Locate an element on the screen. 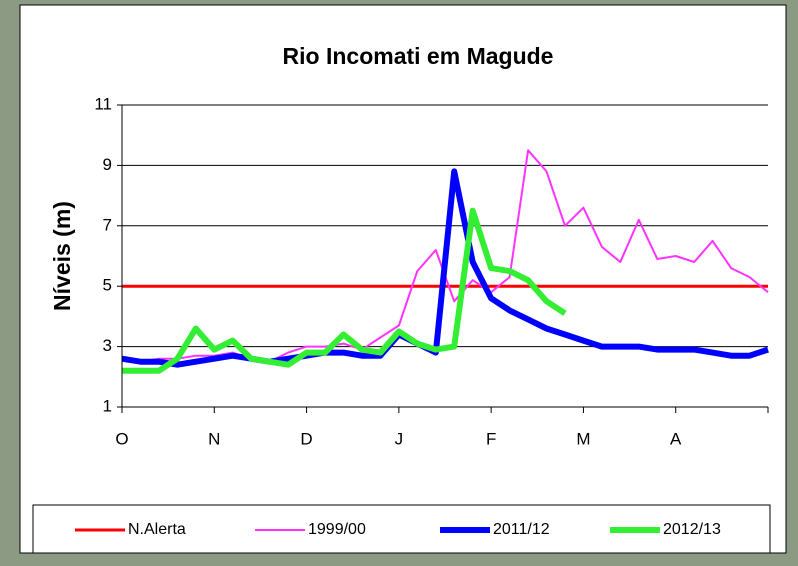  legend-label: N.Alerta is located at coordinates (157, 529).